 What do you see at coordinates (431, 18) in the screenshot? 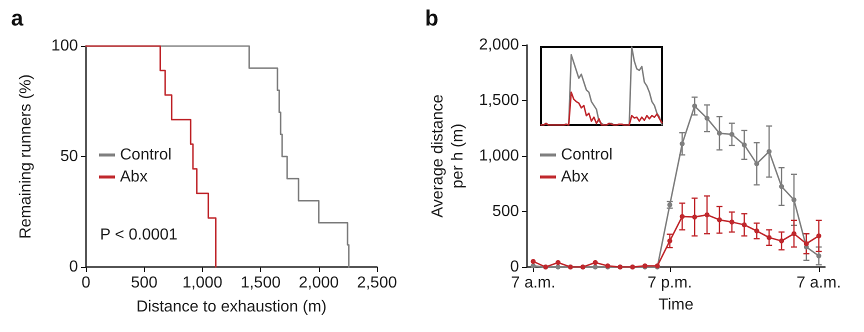
I see `chart-title: b` at bounding box center [431, 18].